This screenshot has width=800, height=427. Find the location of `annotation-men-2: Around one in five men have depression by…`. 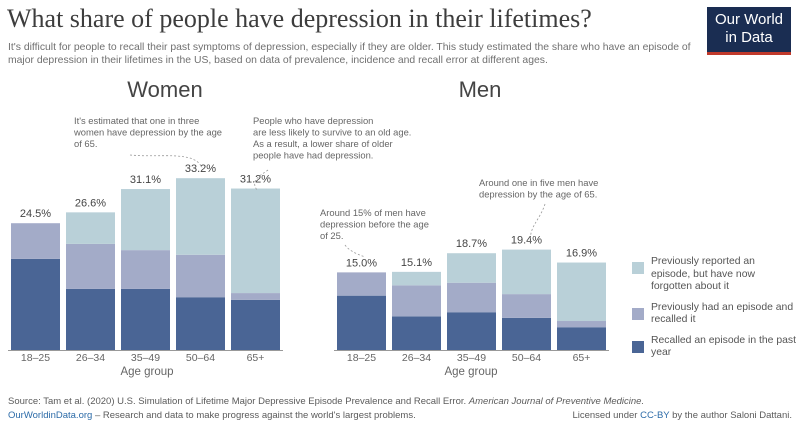

annotation-men-2: Around one in five men have depression by… is located at coordinates (538, 188).